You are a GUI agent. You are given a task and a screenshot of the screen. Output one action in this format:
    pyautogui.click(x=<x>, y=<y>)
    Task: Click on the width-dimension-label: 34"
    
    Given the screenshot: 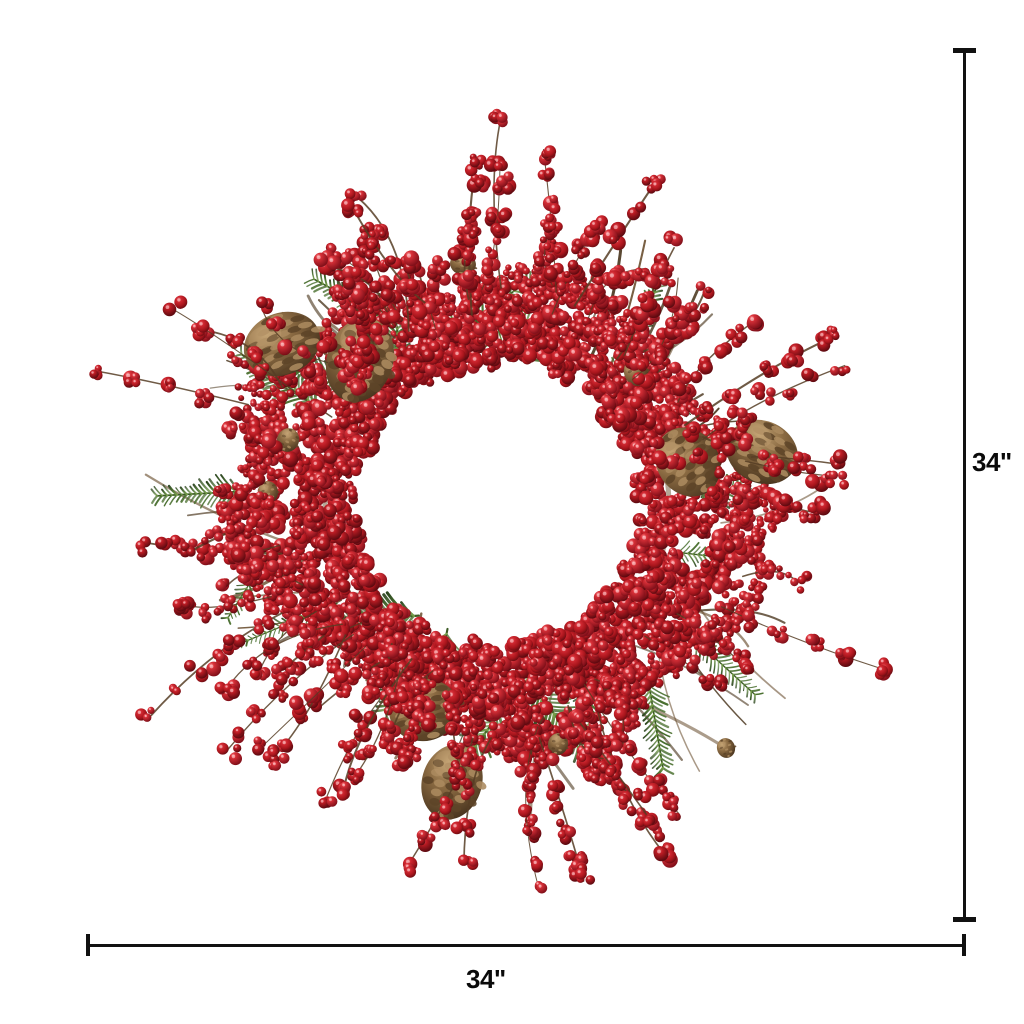 What is the action you would take?
    pyautogui.click(x=486, y=979)
    